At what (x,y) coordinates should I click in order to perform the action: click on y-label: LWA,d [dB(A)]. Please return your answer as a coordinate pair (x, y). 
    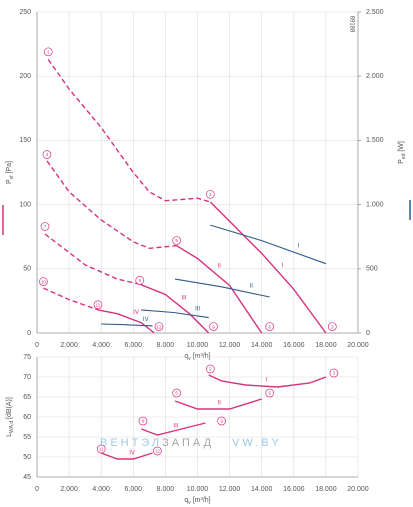
    Looking at the image, I should click on (10, 417).